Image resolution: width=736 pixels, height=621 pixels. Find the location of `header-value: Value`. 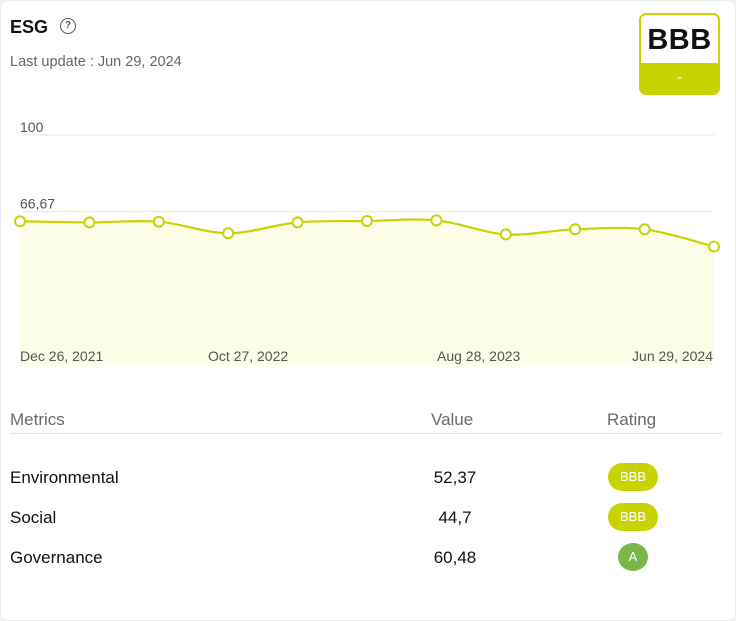

header-value: Value is located at coordinates (452, 419).